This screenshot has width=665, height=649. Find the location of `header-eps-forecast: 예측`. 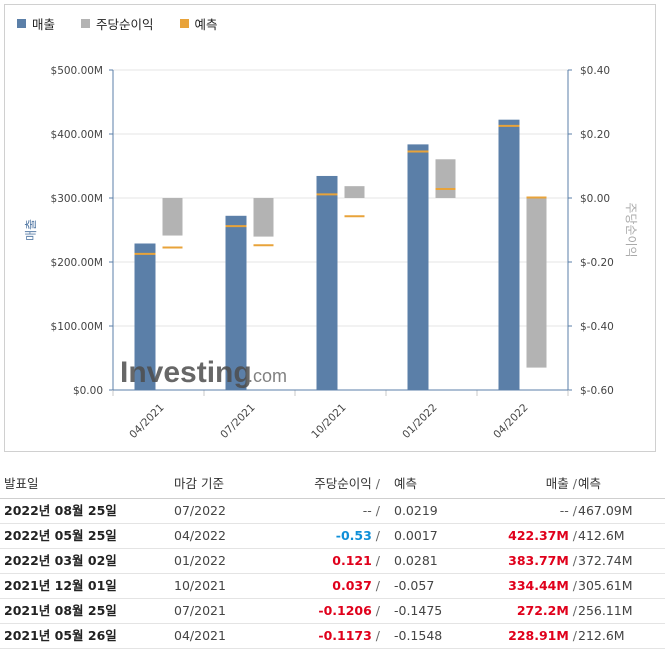

header-eps-forecast: 예측 is located at coordinates (406, 483).